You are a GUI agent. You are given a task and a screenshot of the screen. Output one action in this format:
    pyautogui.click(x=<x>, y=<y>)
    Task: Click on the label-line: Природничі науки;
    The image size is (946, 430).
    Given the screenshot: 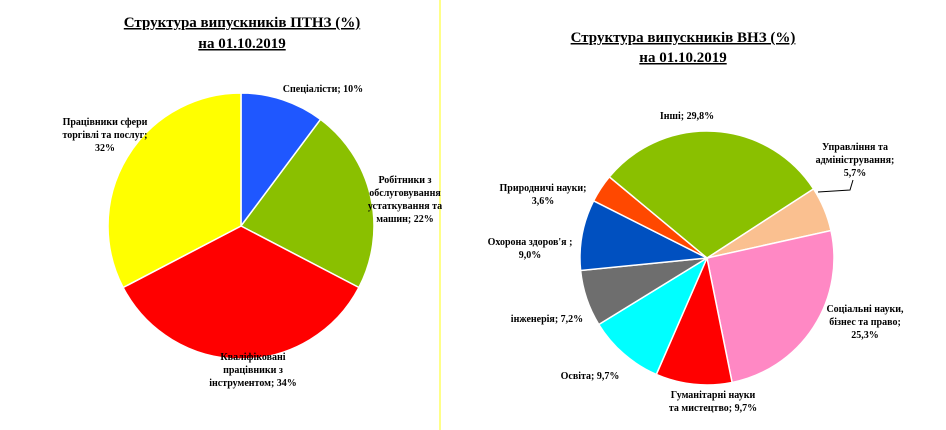 What is the action you would take?
    pyautogui.click(x=543, y=188)
    